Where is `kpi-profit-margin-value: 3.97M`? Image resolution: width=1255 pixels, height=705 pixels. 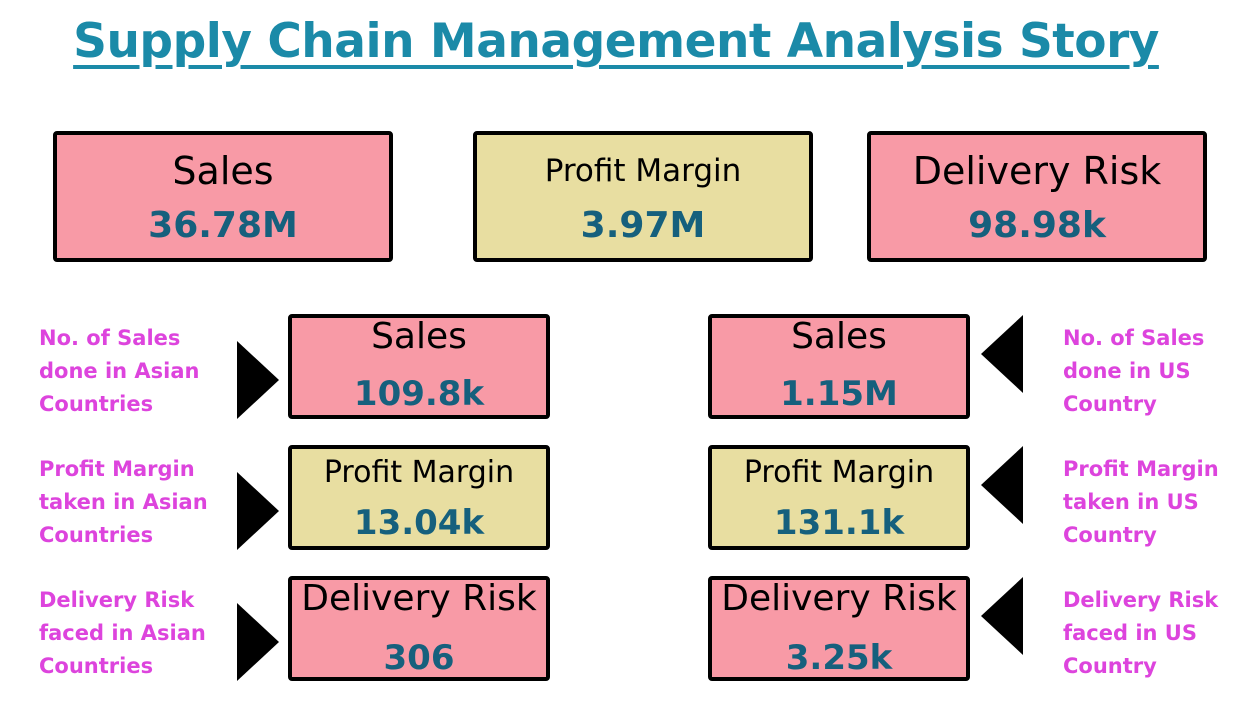 kpi-profit-margin-value: 3.97M is located at coordinates (643, 225).